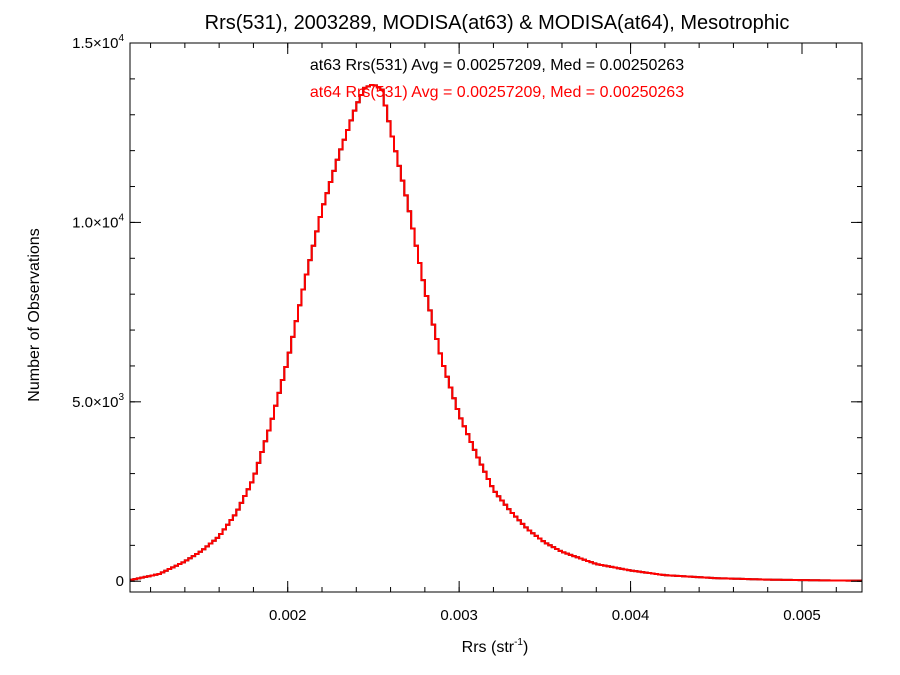 The image size is (900, 675). Describe the element at coordinates (95, 43) in the screenshot. I see `y-tick-label-mantissa: 1.5×10` at that location.